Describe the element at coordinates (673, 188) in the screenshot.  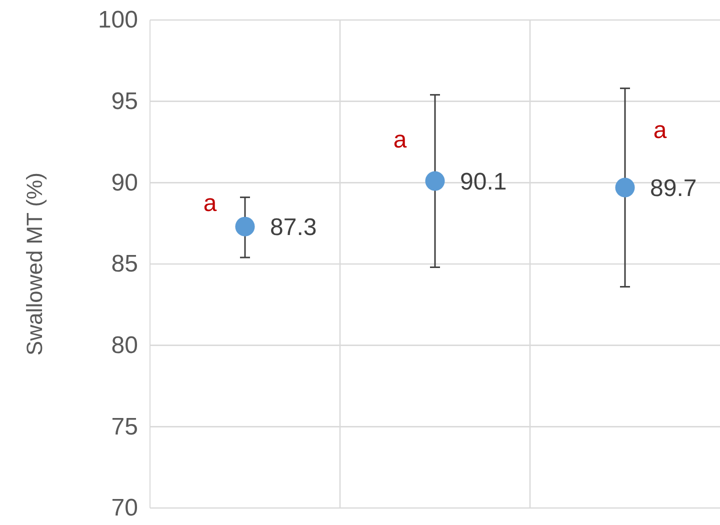
I see `data-label: 89.7` at that location.